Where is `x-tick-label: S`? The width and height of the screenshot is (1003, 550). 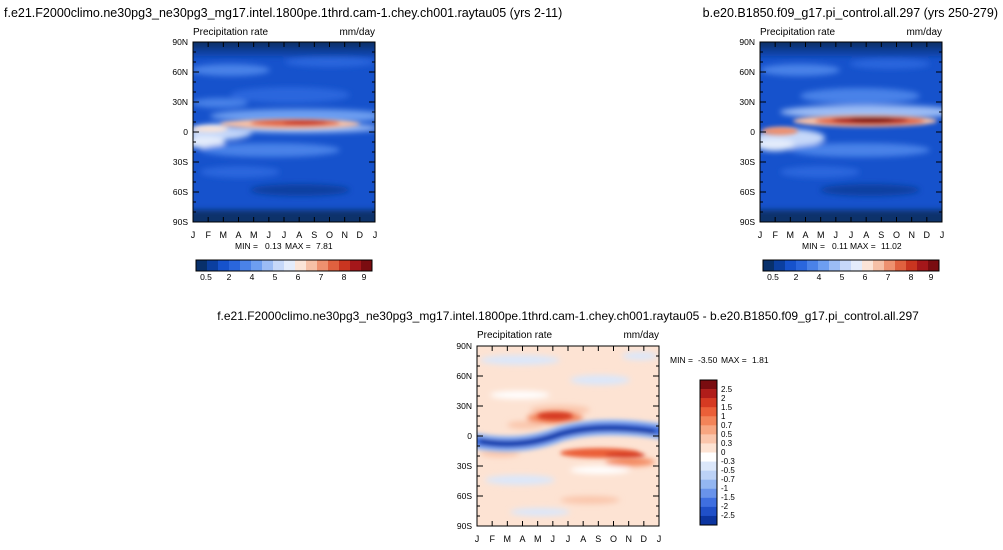 x-tick-label: S is located at coordinates (314, 235).